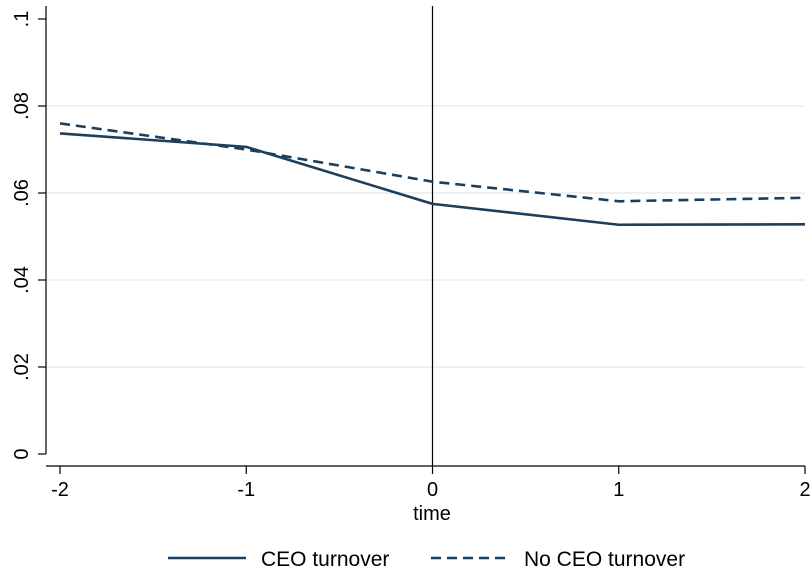 Image resolution: width=811 pixels, height=576 pixels. I want to click on y-tick-label-4: .08, so click(22, 106).